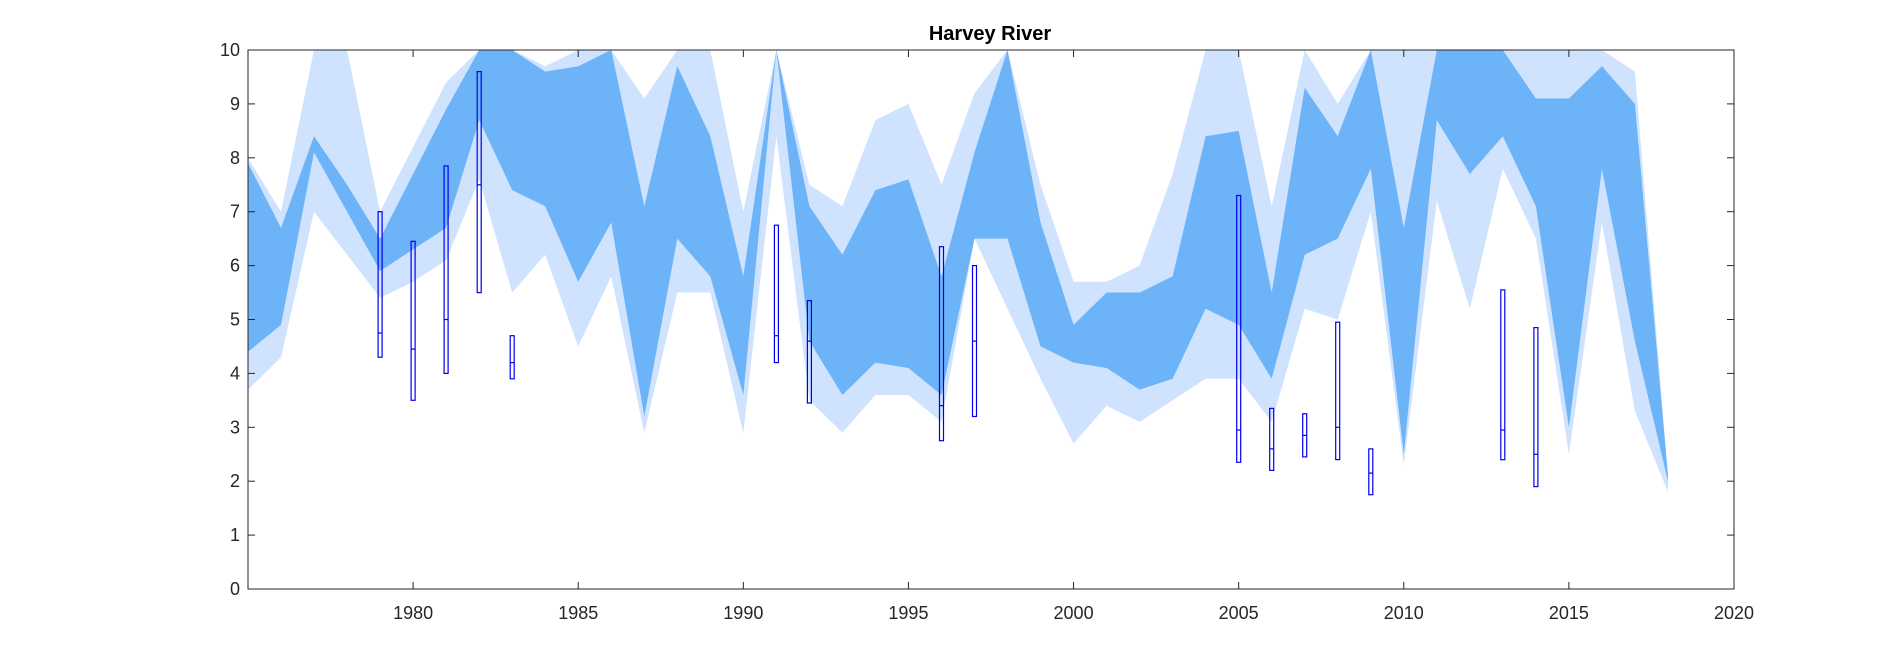 This screenshot has height=656, width=1903. I want to click on y-tick-label: 9, so click(235, 104).